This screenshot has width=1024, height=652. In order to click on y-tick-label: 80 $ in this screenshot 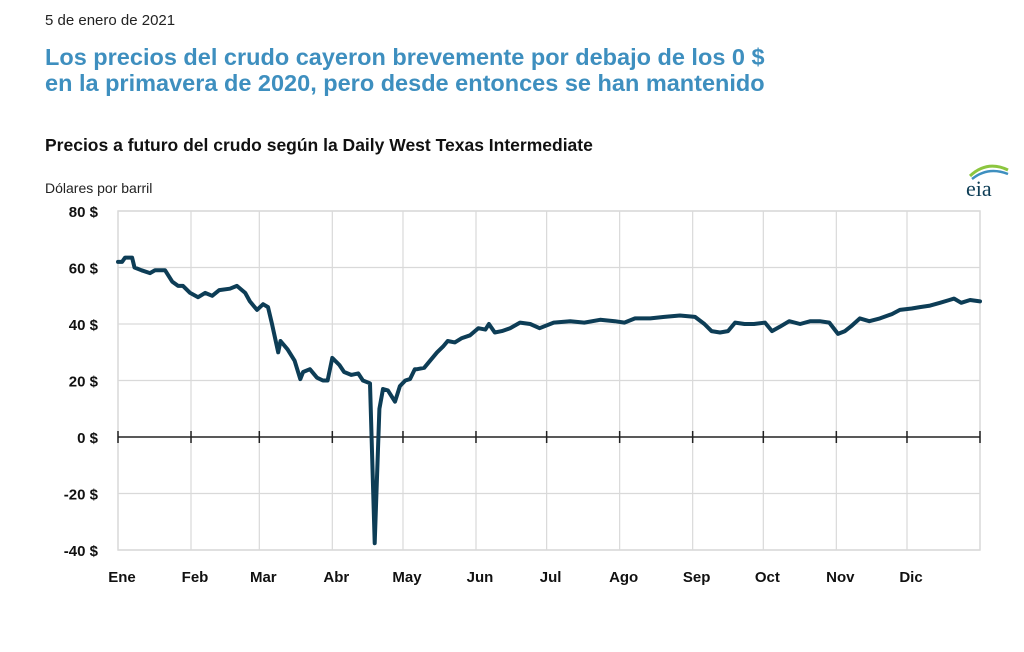, I will do `click(84, 212)`.